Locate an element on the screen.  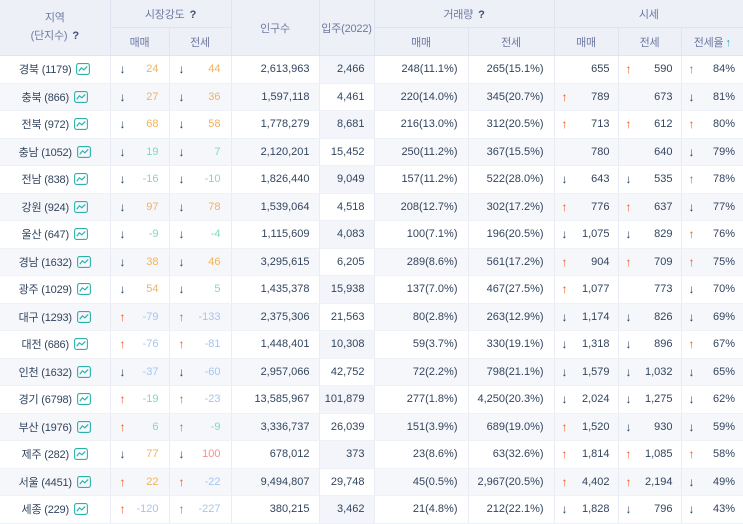
help-icon-volume: ? is located at coordinates (481, 14).